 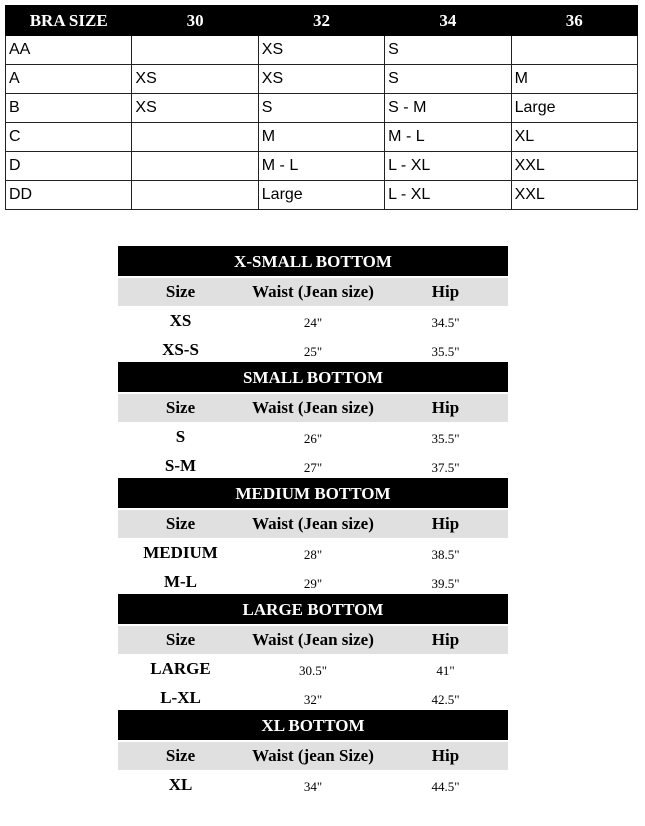 I want to click on column-header: 34, so click(x=448, y=20).